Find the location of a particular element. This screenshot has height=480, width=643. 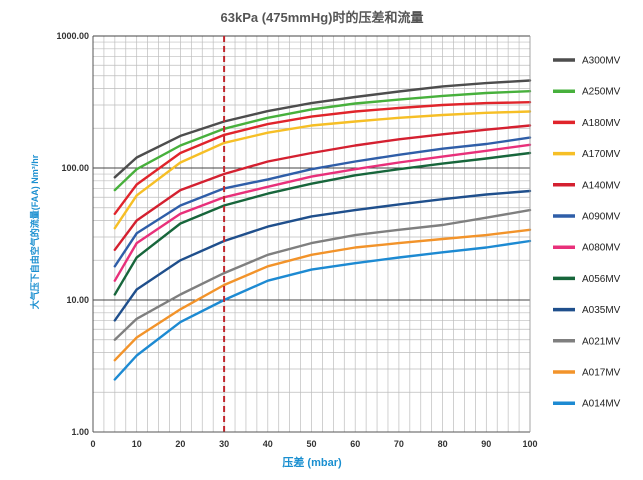

legend-item: A090MV is located at coordinates (587, 217).